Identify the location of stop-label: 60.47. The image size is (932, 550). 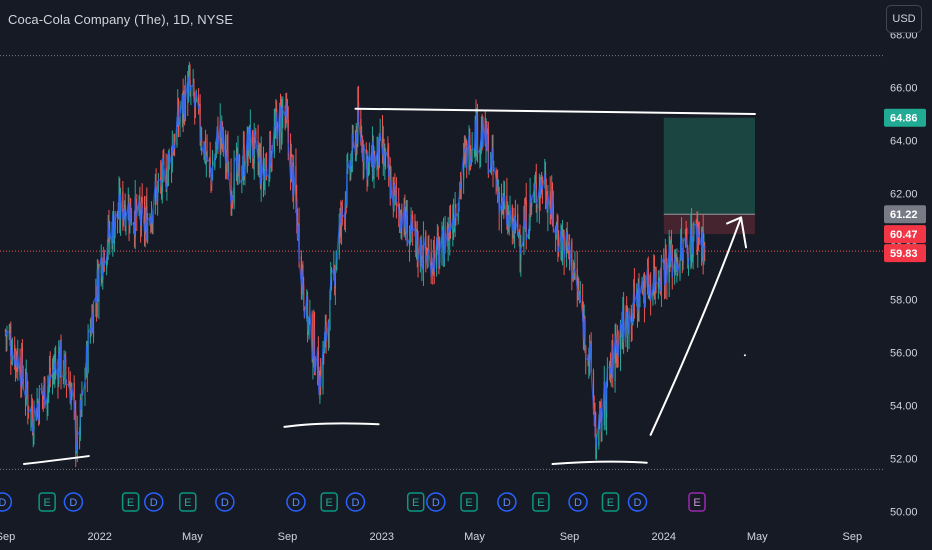
(905, 234).